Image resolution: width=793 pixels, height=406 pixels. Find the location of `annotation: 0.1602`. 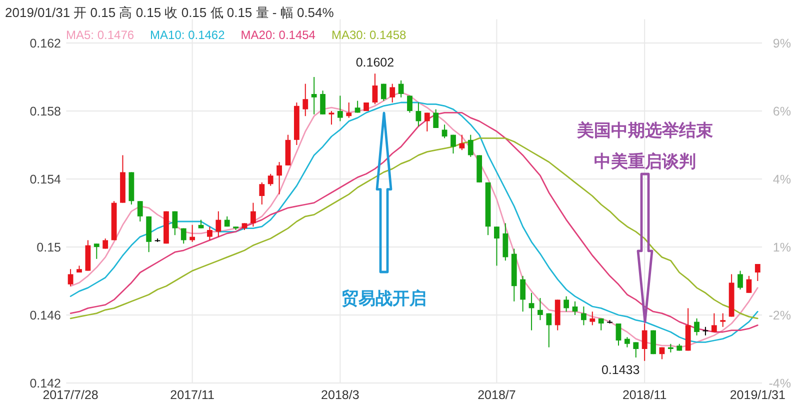

annotation: 0.1602 is located at coordinates (375, 63).